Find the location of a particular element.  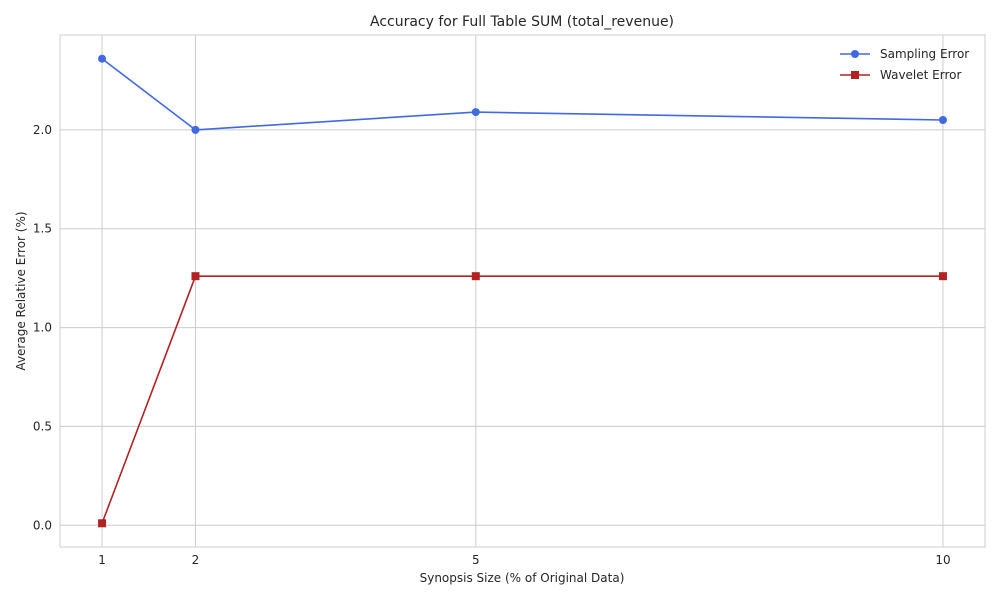

y-tick-label: 0.5 is located at coordinates (42, 426).